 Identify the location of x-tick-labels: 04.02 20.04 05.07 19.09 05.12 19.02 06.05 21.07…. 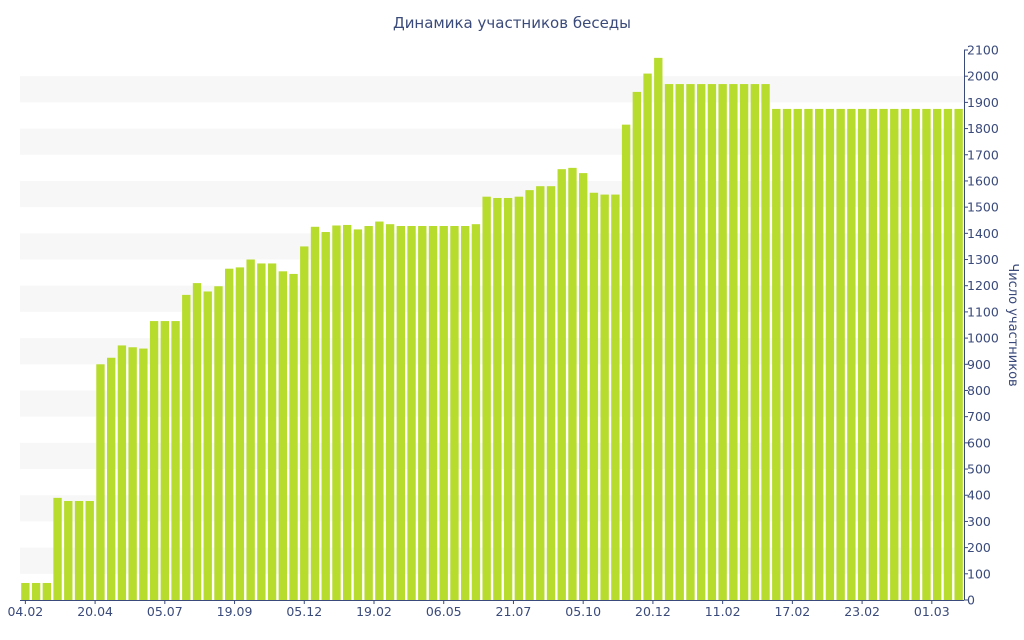
(478, 611).